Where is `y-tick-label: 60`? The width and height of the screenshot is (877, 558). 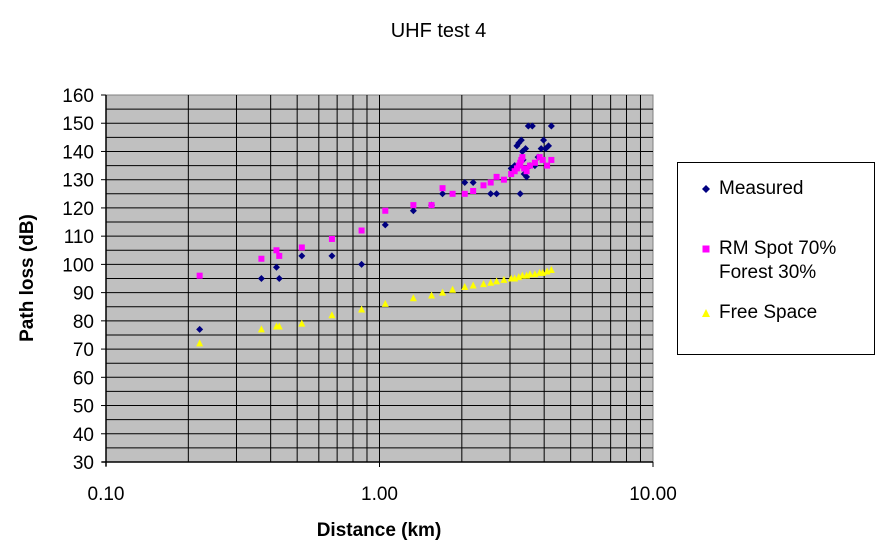
y-tick-label: 60 is located at coordinates (83, 378).